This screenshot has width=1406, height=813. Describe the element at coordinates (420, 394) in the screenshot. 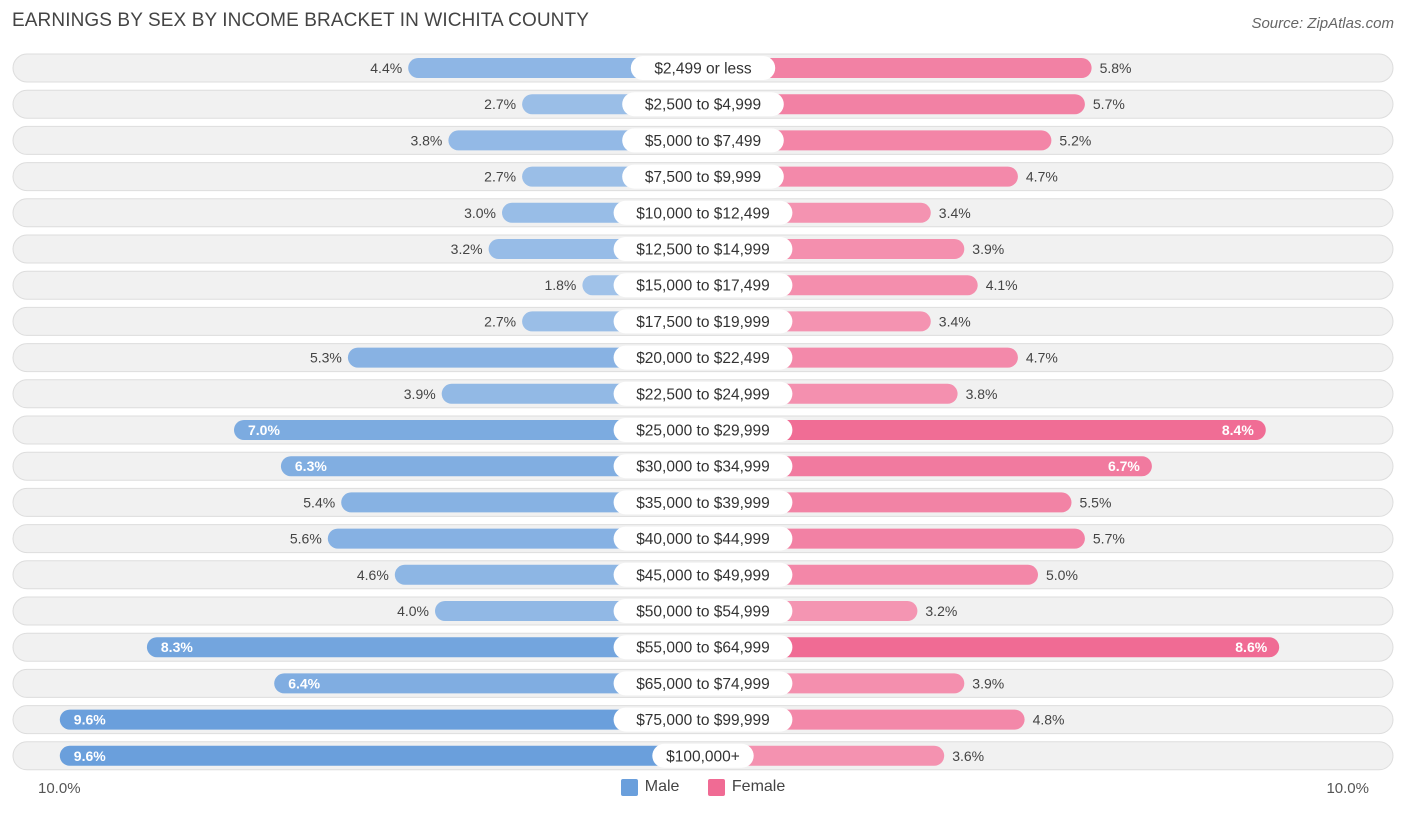

I see `value-label-male: 3.9%` at that location.